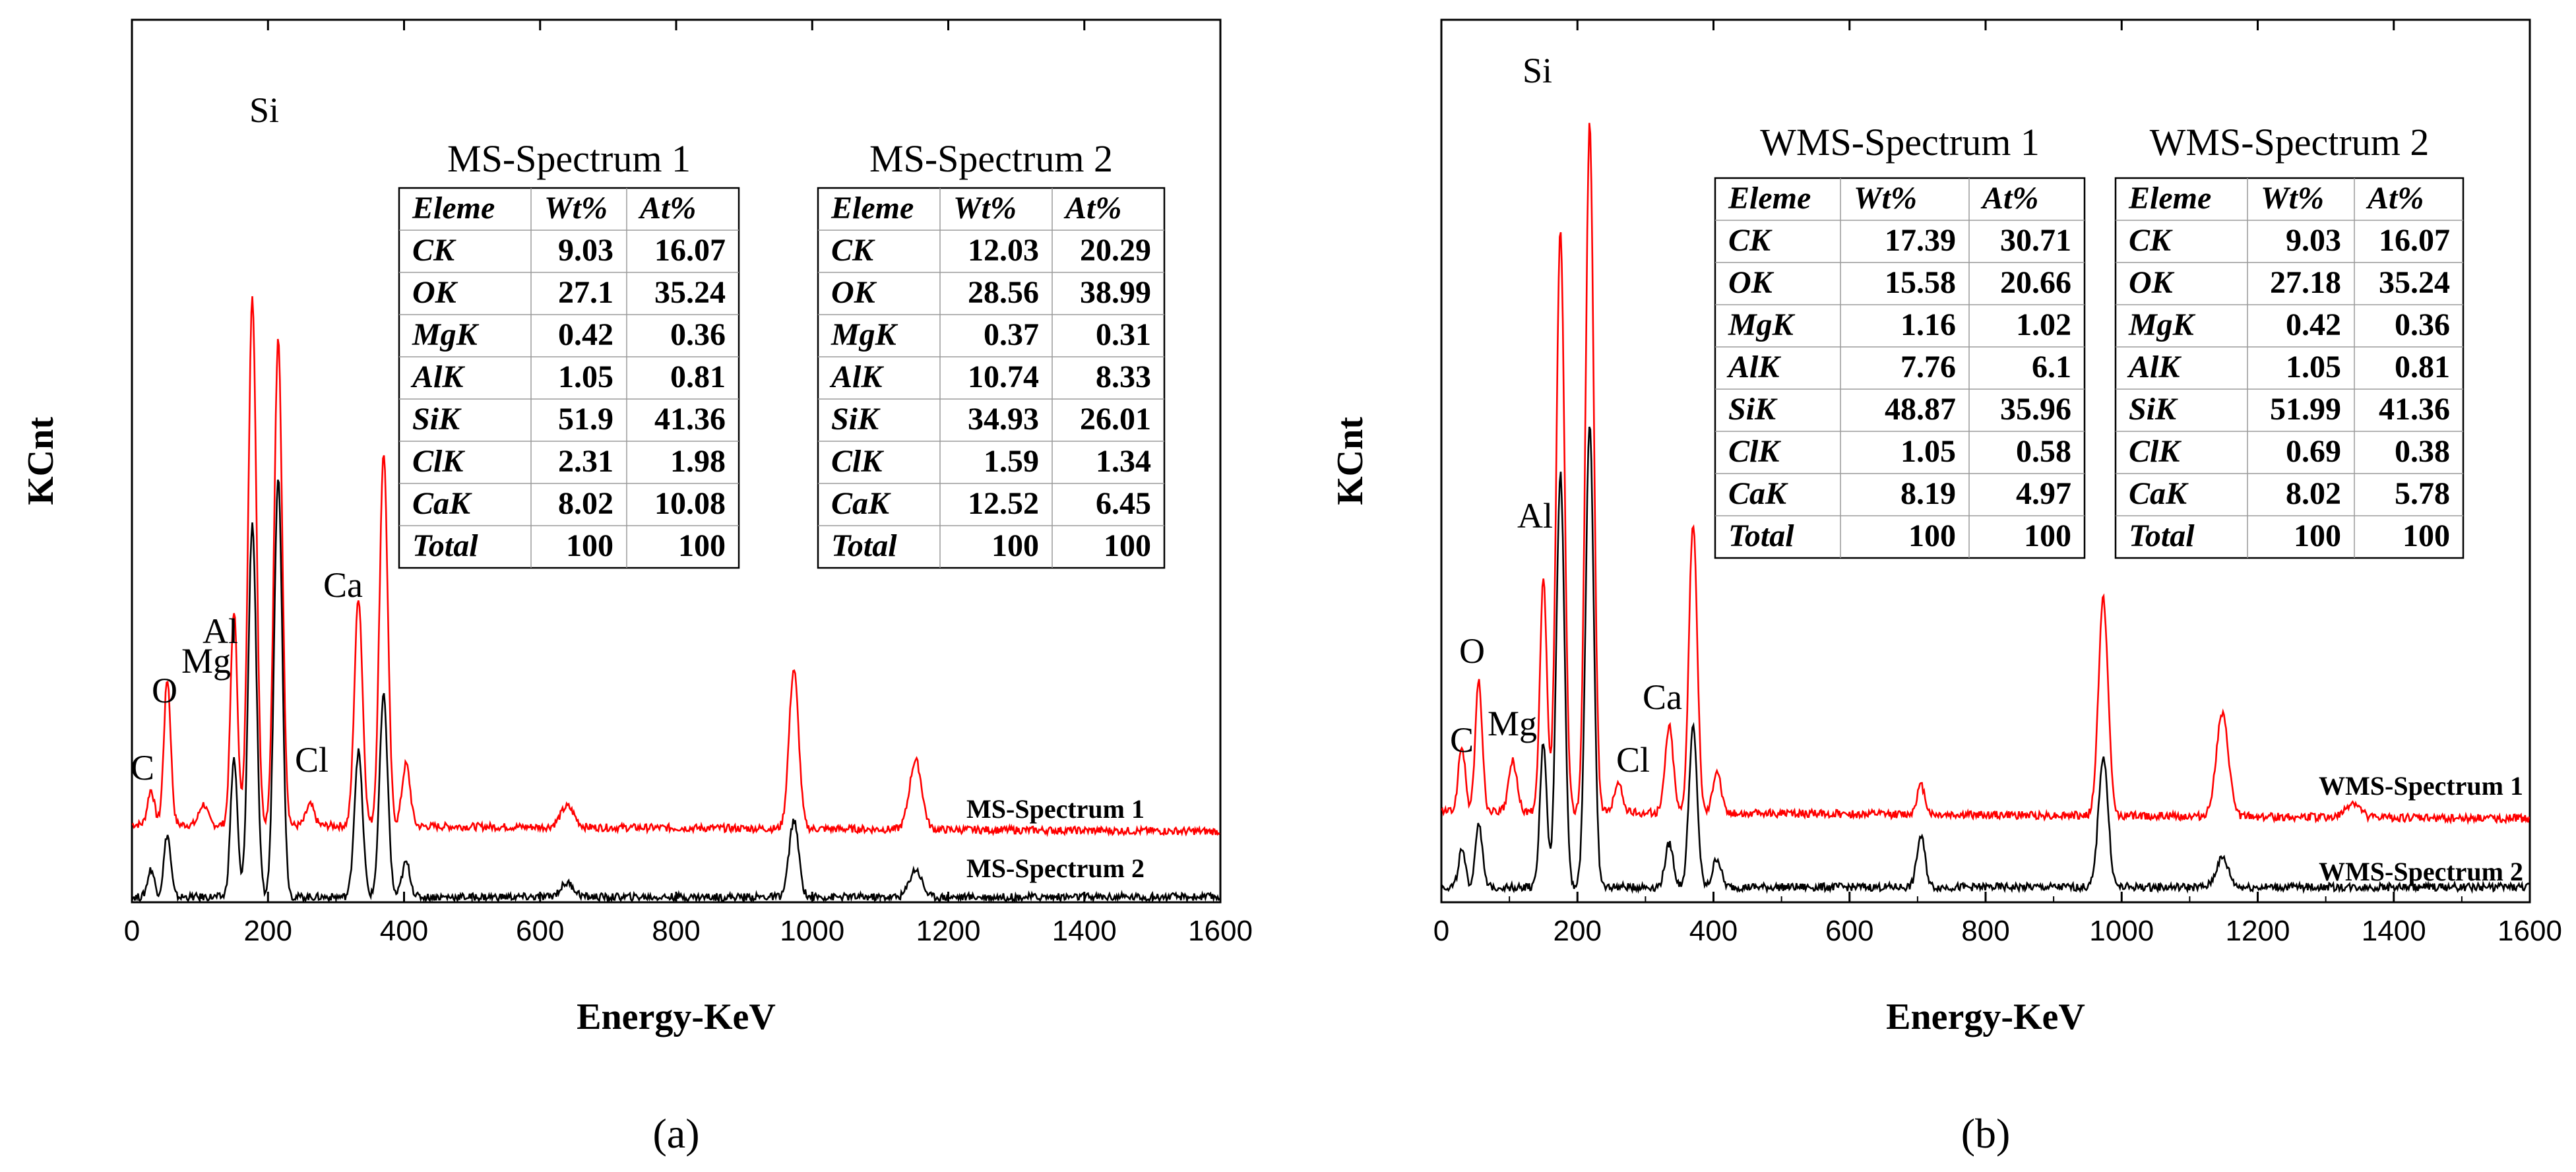 Image resolution: width=2576 pixels, height=1172 pixels. What do you see at coordinates (1123, 461) in the screenshot?
I see `table-value-cell: 1.34` at bounding box center [1123, 461].